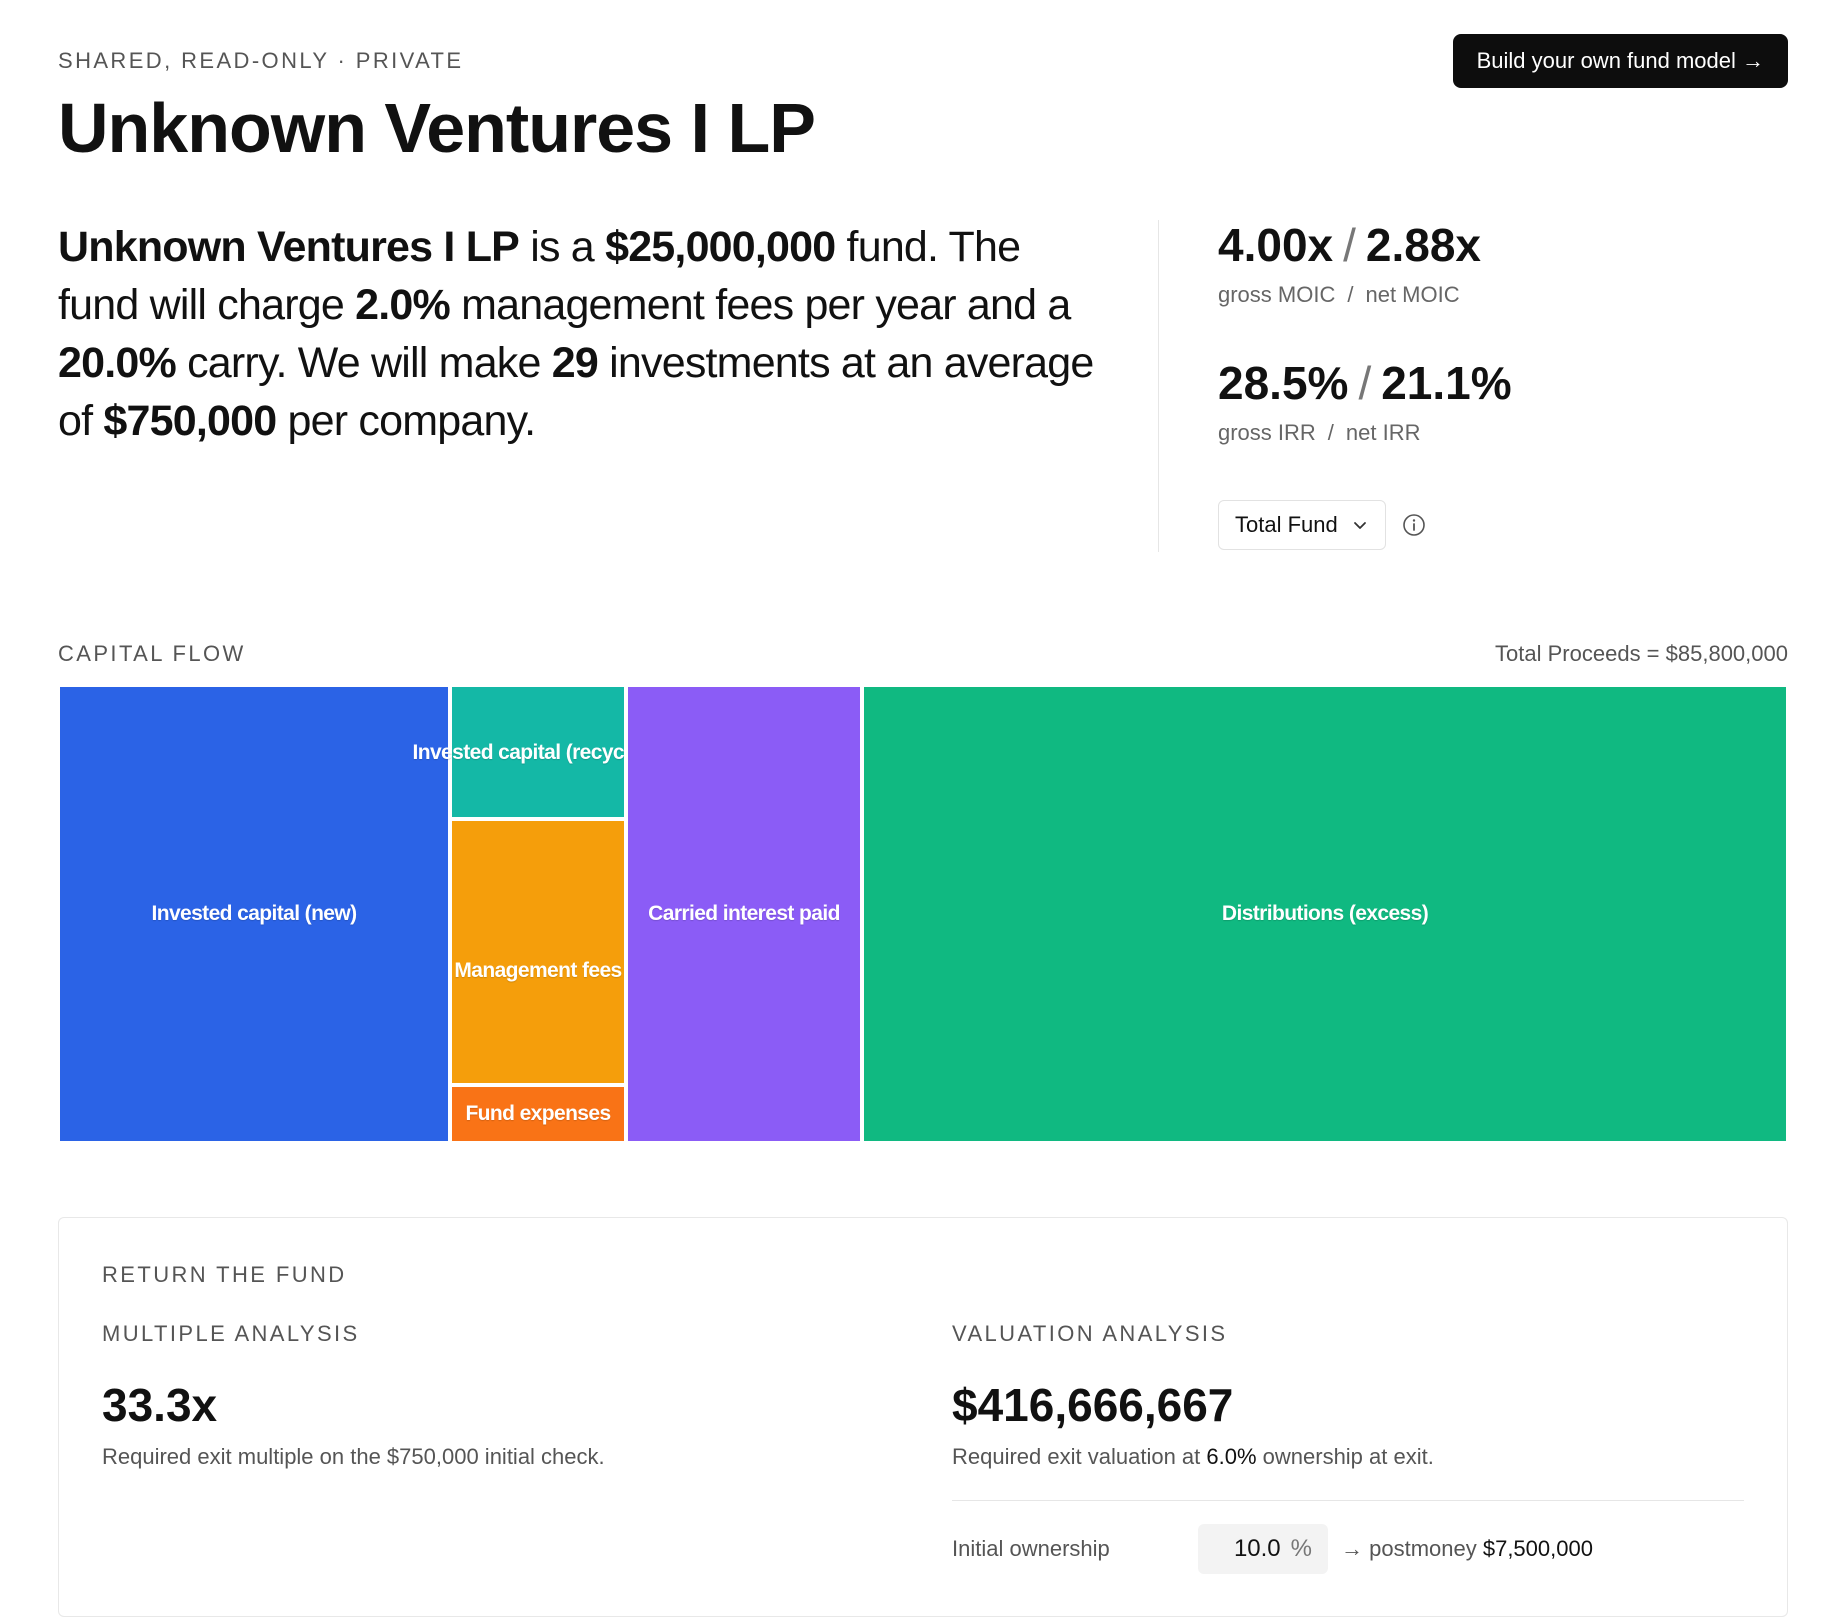 The width and height of the screenshot is (1826, 1617). I want to click on scope-select: Total Fund, so click(1302, 525).